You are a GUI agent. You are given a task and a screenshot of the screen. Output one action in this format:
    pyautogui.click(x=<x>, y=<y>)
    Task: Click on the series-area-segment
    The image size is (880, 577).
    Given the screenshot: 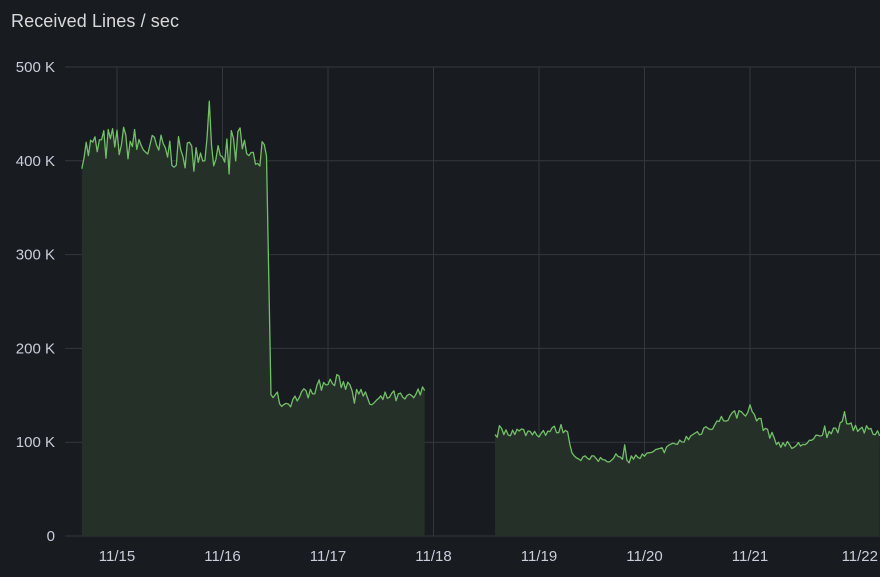 What is the action you would take?
    pyautogui.click(x=687, y=470)
    